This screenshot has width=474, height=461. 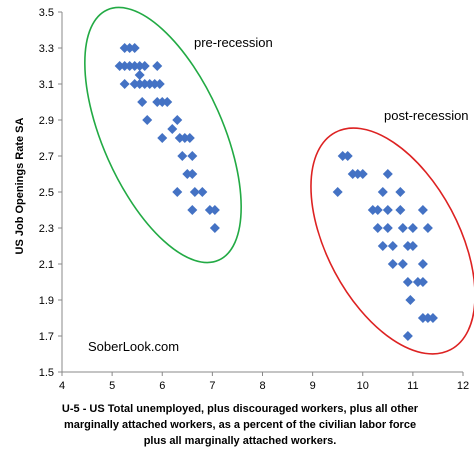 What do you see at coordinates (46, 49) in the screenshot?
I see `y-tick-label: 3.3` at bounding box center [46, 49].